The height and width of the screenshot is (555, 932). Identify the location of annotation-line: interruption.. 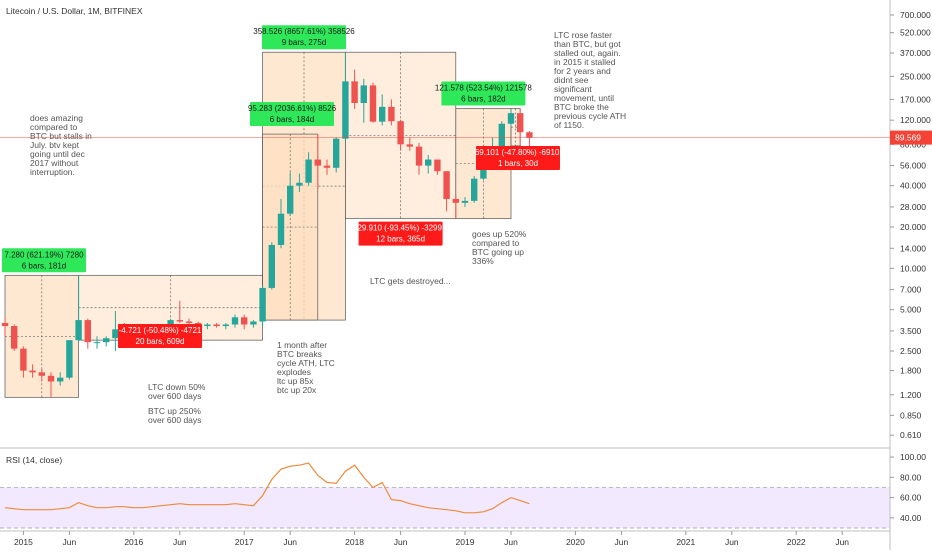
(52, 172).